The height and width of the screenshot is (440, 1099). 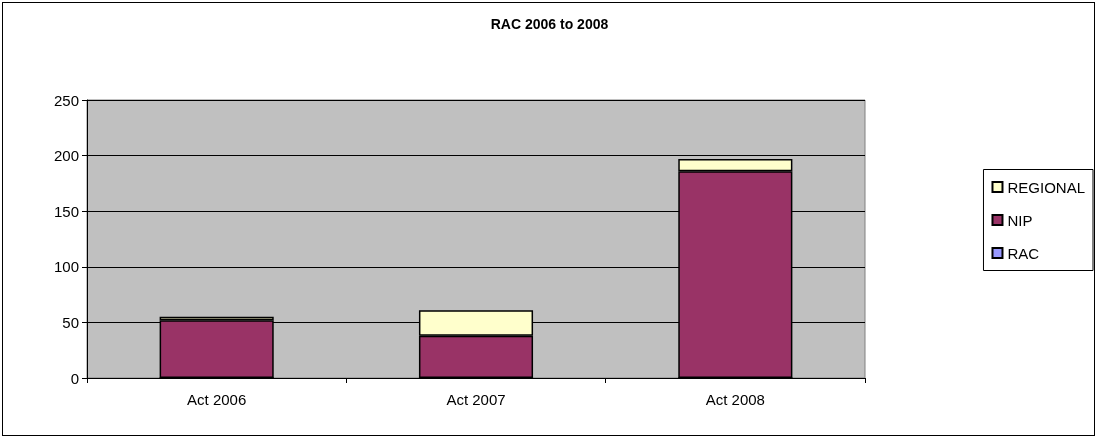 What do you see at coordinates (1020, 220) in the screenshot?
I see `legend-label: NIP` at bounding box center [1020, 220].